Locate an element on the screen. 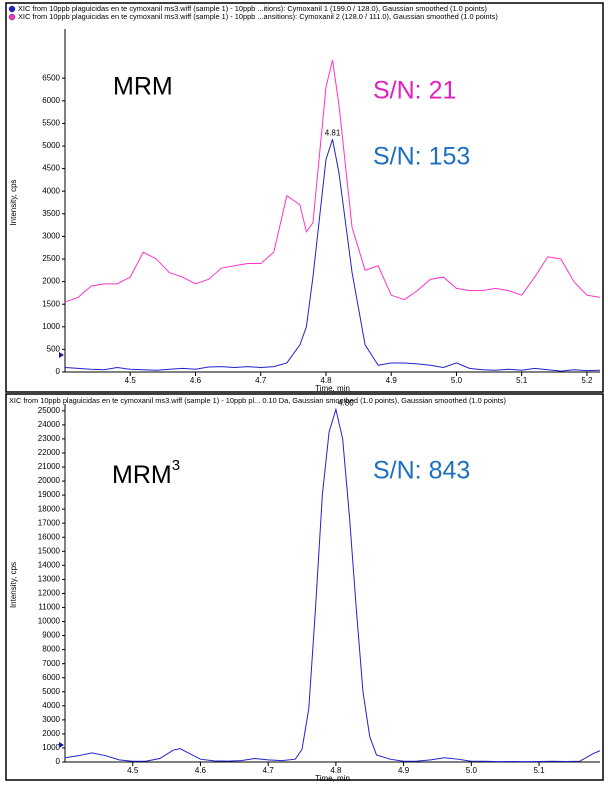 Image resolution: width=608 pixels, height=787 pixels. annotation-superscript: 3 is located at coordinates (176, 465).